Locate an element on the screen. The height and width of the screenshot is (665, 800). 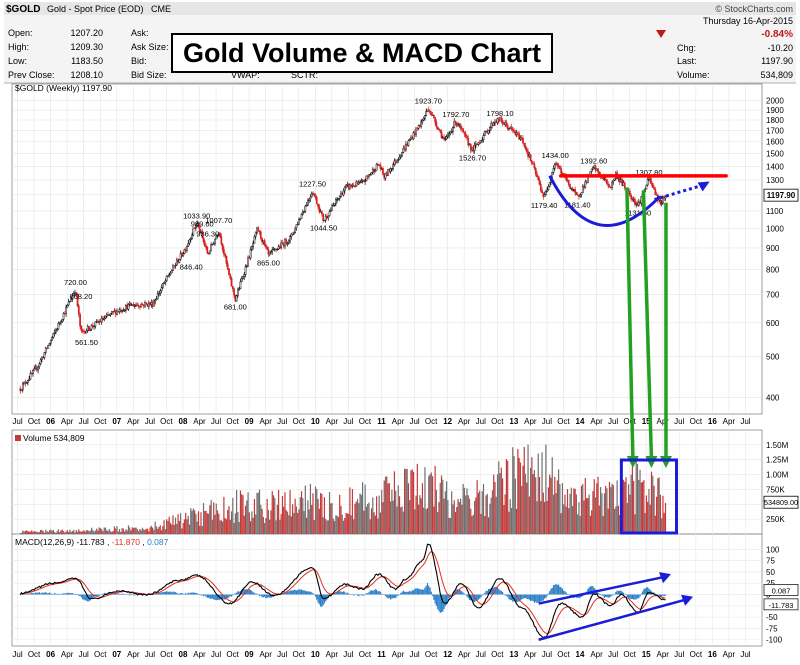
price-tick-label: 1300 is located at coordinates (775, 180).